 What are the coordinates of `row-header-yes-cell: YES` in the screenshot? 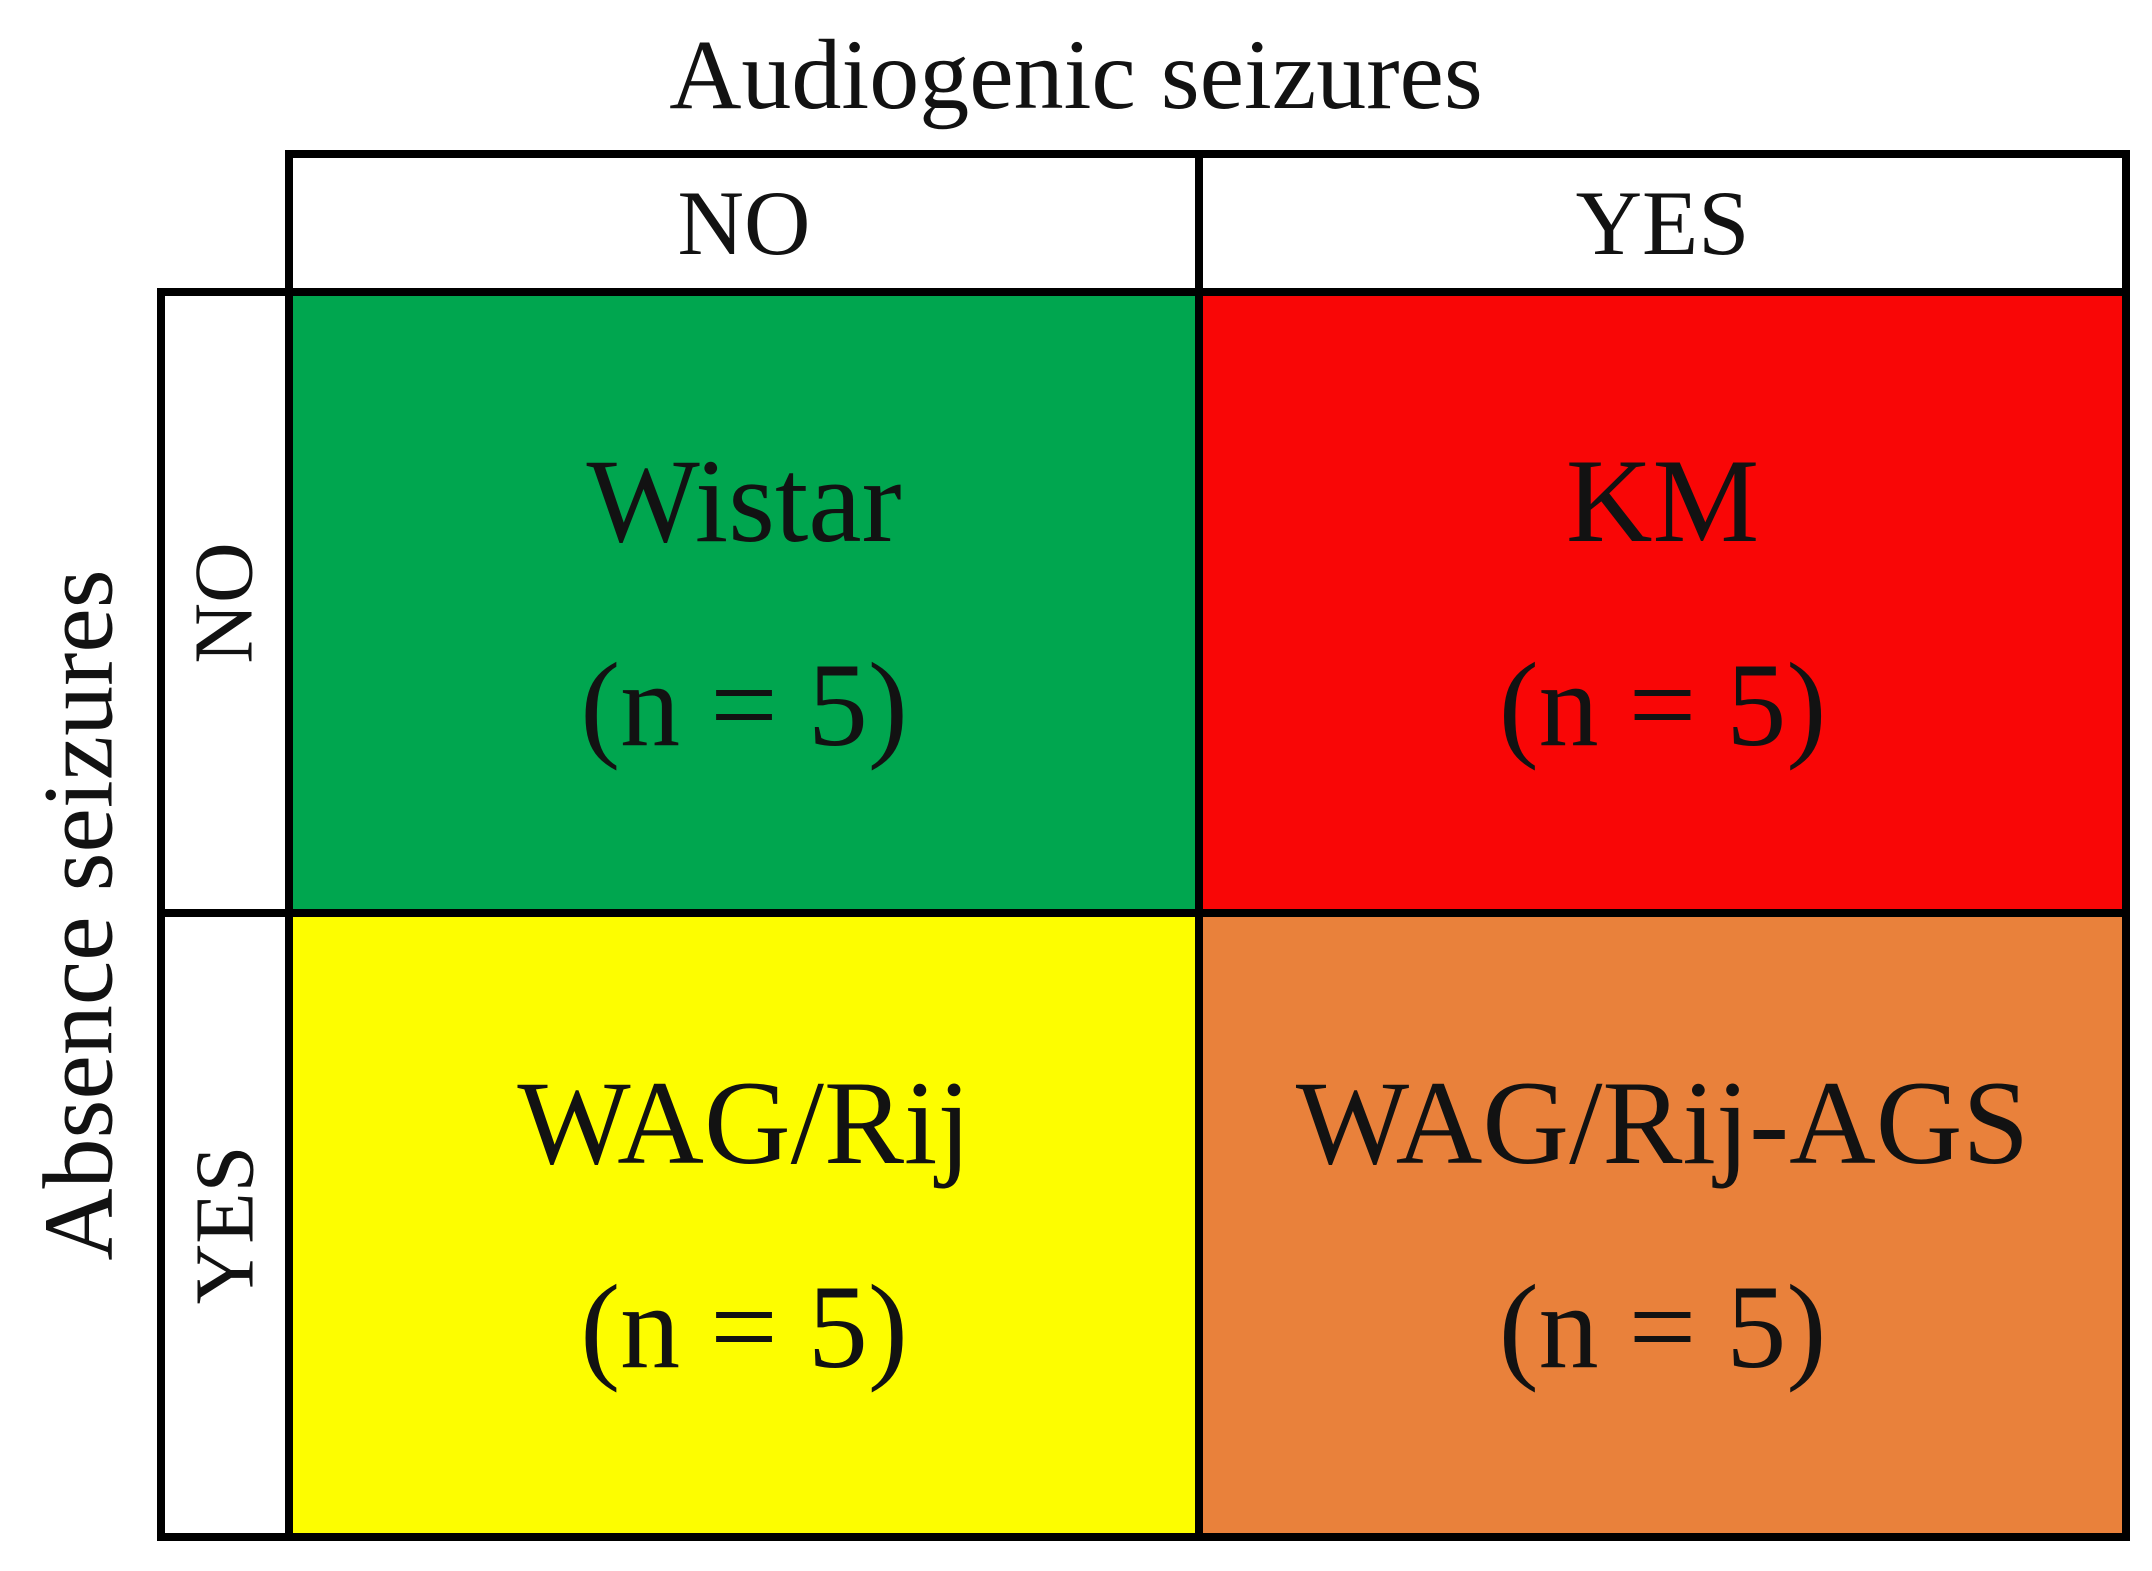 It's located at (225, 1225).